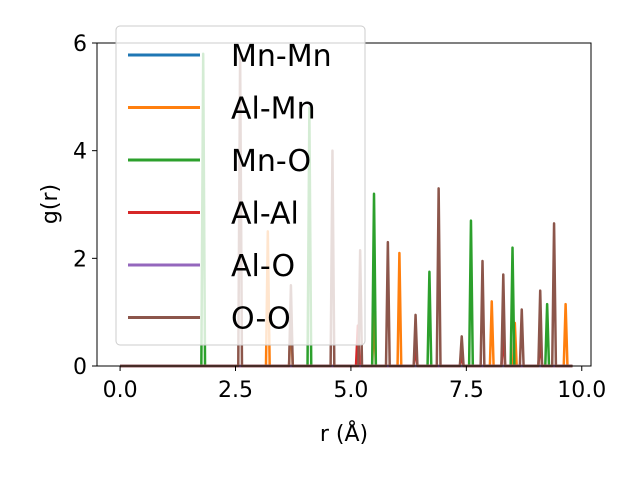 The width and height of the screenshot is (640, 480). Describe the element at coordinates (120, 390) in the screenshot. I see `x-tick-label: 0.0` at that location.